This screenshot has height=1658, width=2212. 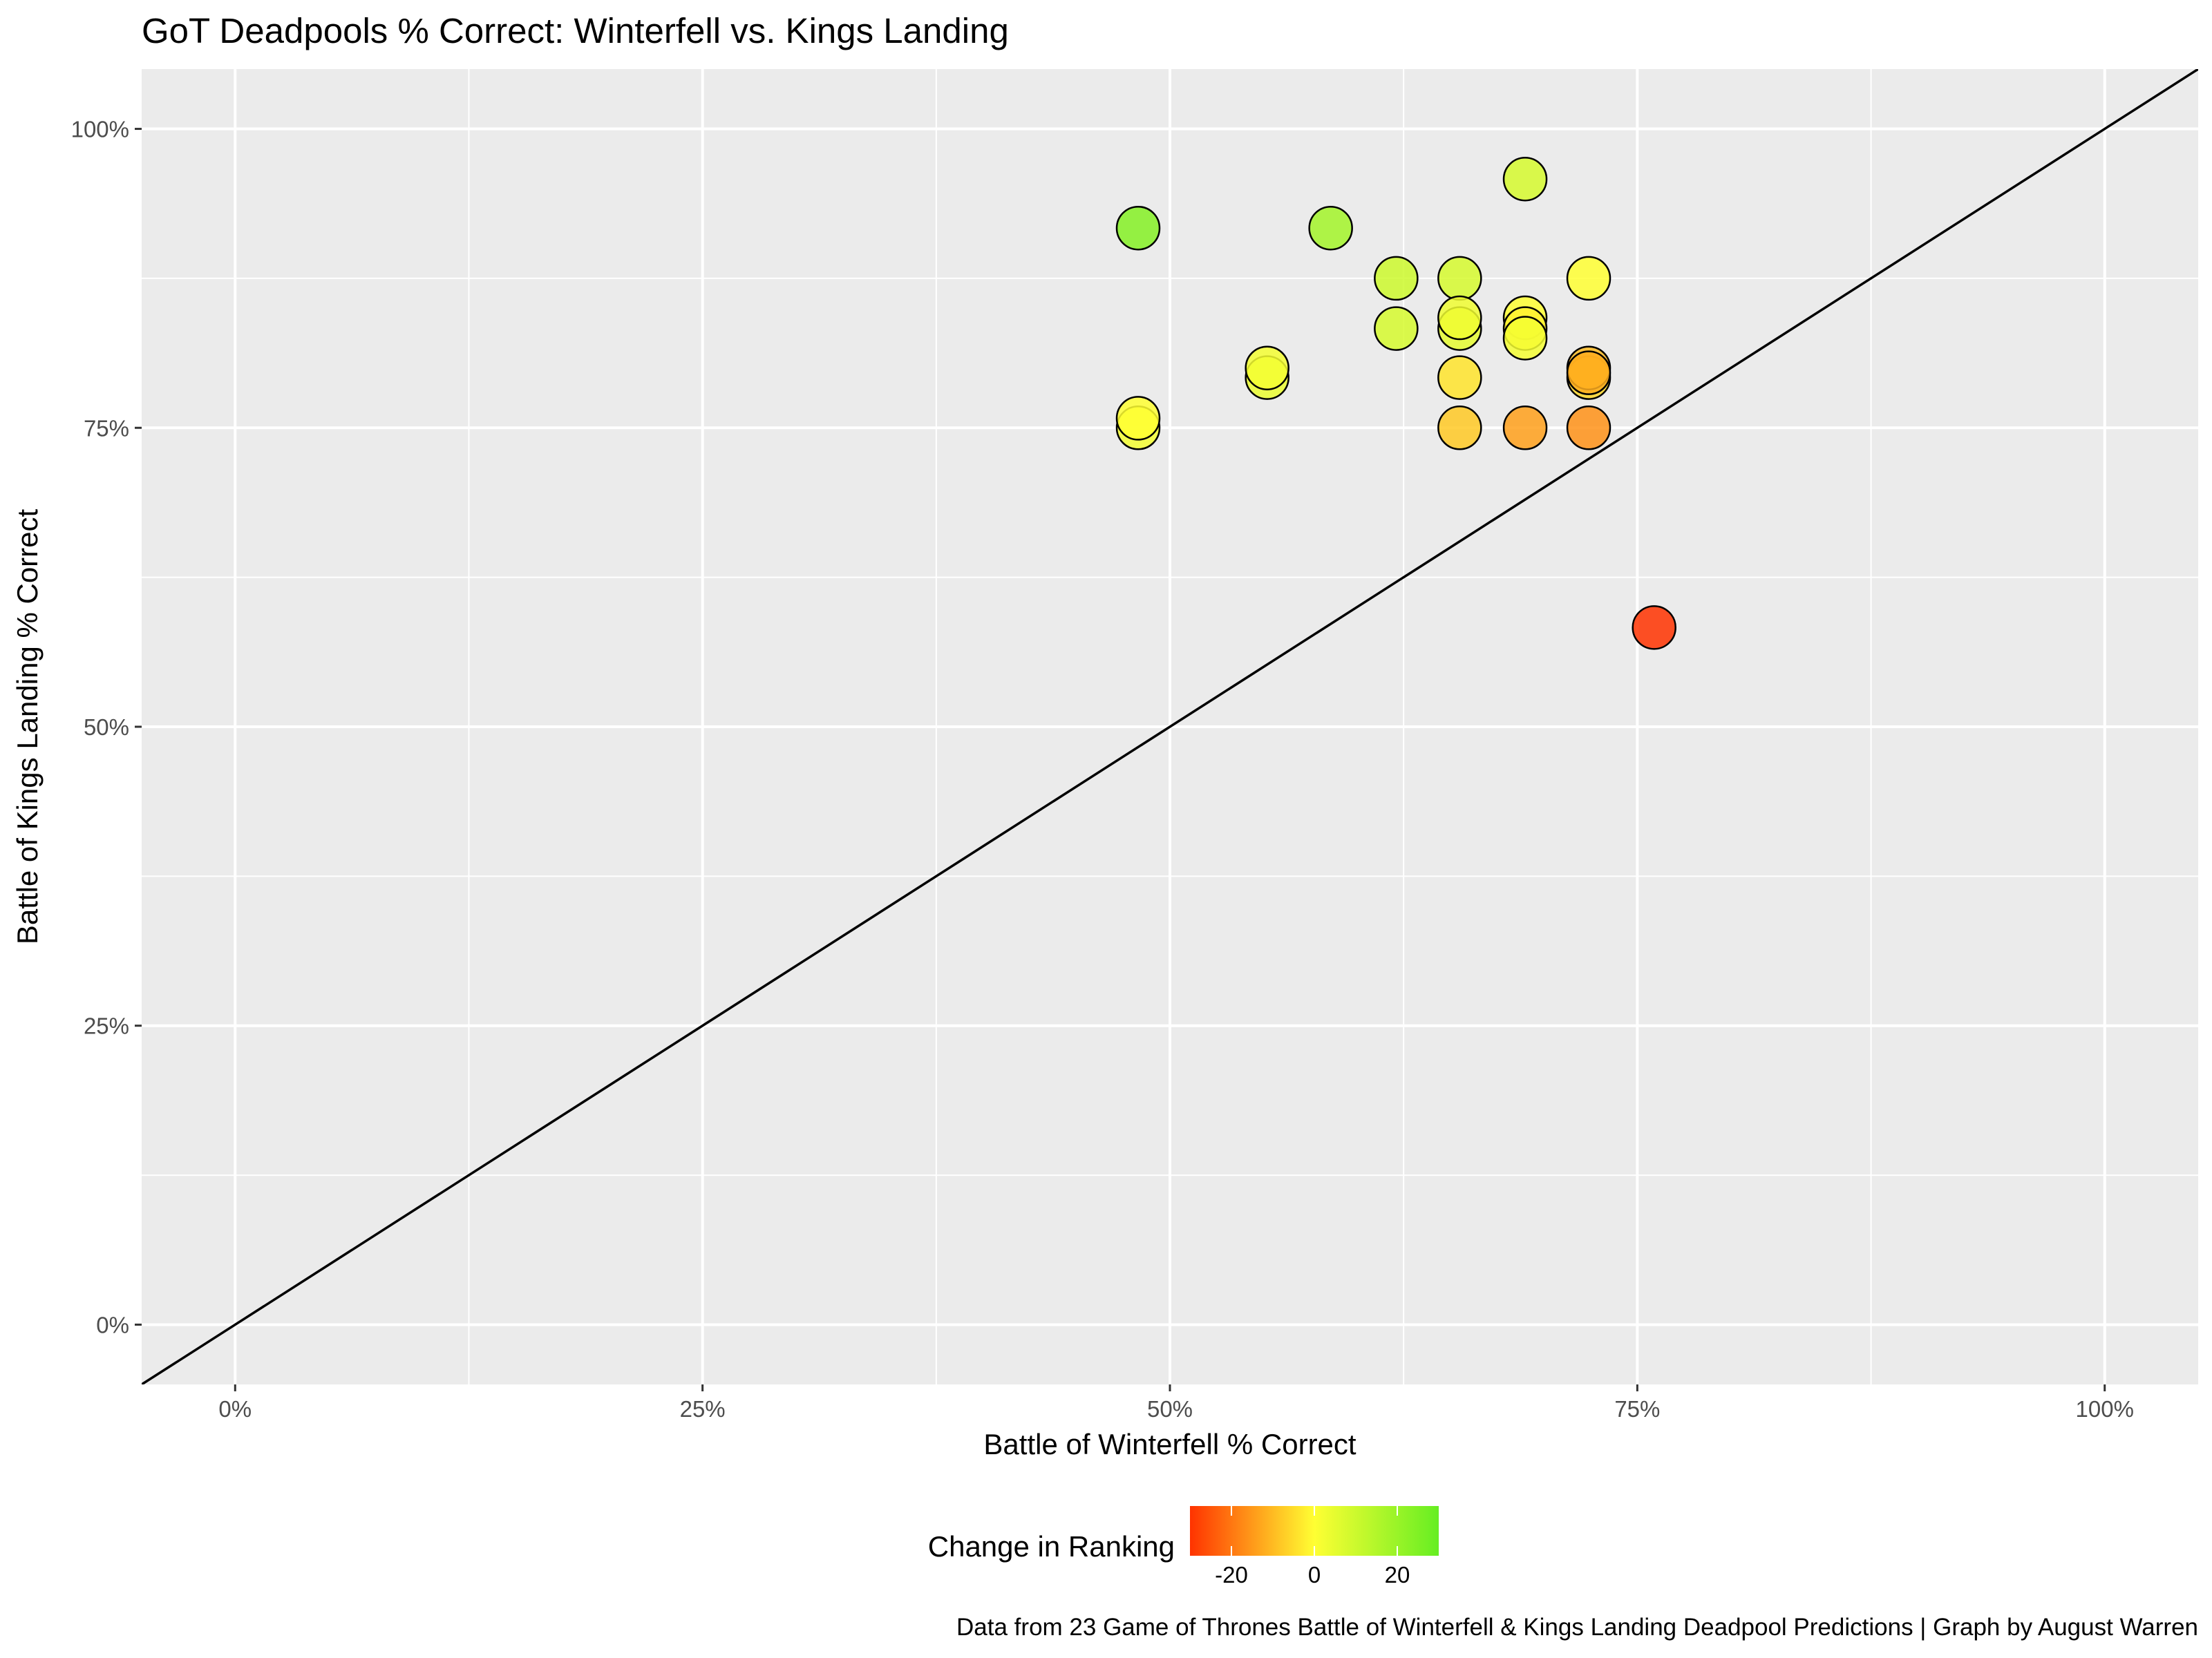 I want to click on legend-ticks: -20 0 20, so click(x=1312, y=1547).